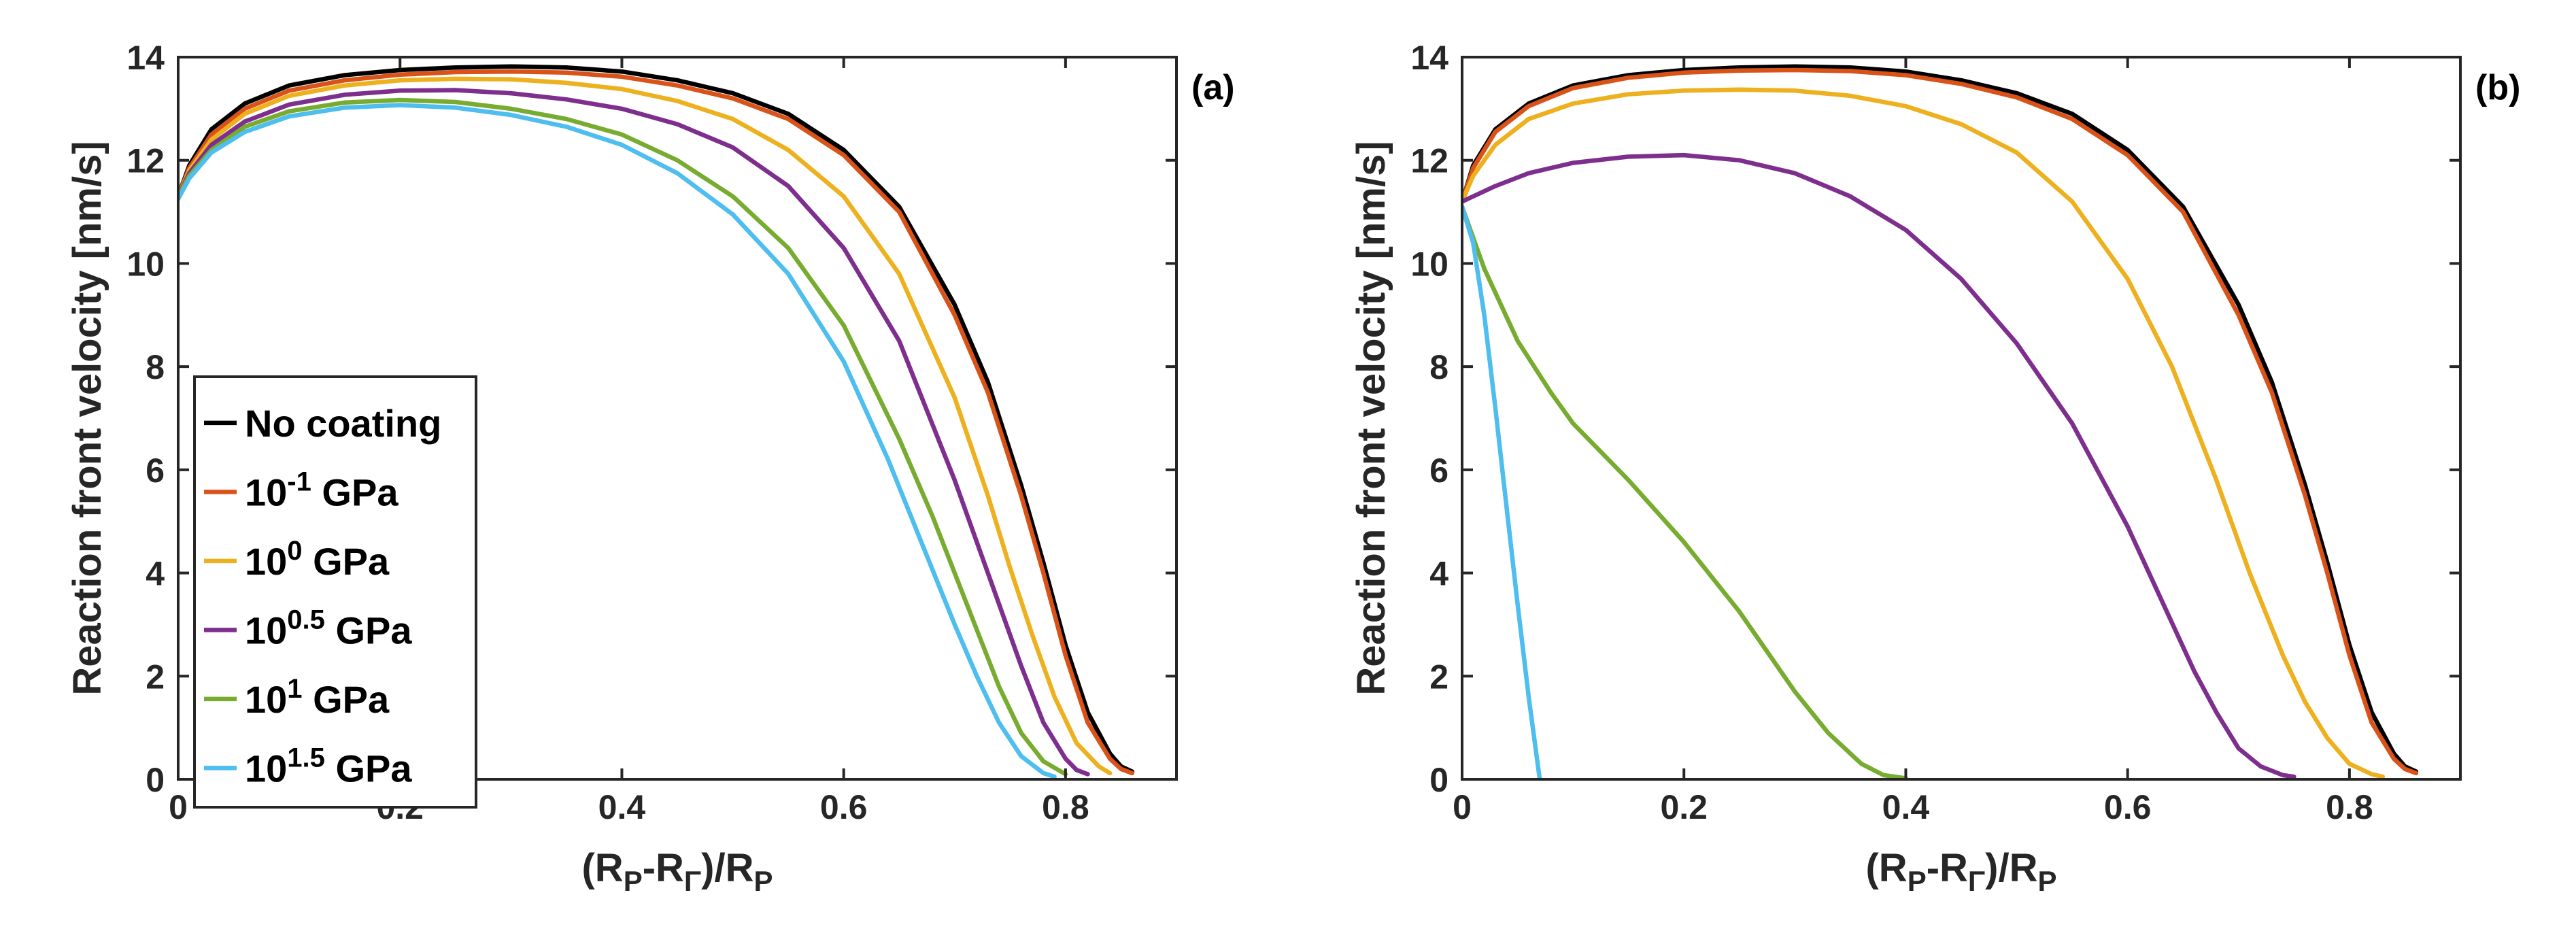 The image size is (2576, 950). What do you see at coordinates (343, 423) in the screenshot?
I see `legend-entry: No coating` at bounding box center [343, 423].